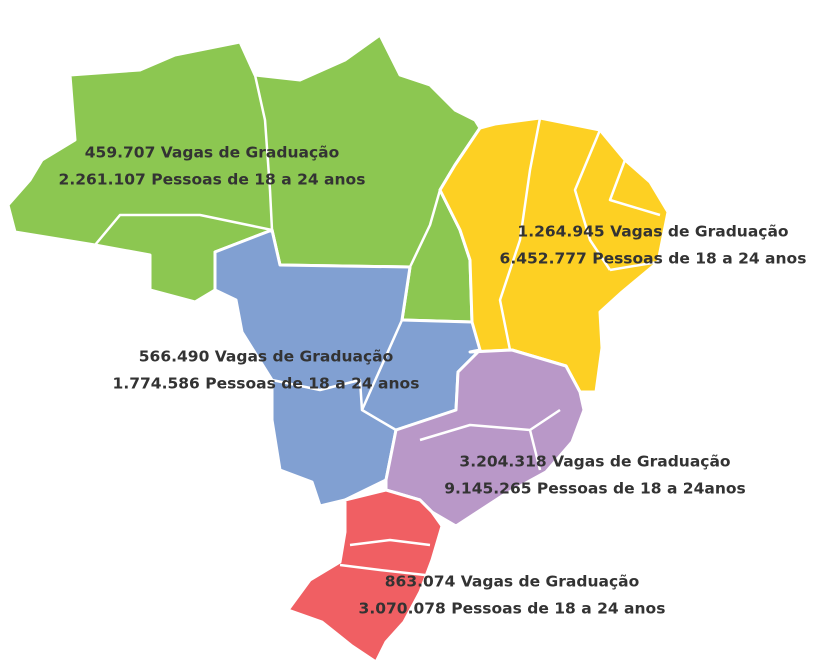 This screenshot has width=813, height=666. Describe the element at coordinates (212, 153) in the screenshot. I see `vagas-label: 459.707 Vagas de Graduação` at that location.